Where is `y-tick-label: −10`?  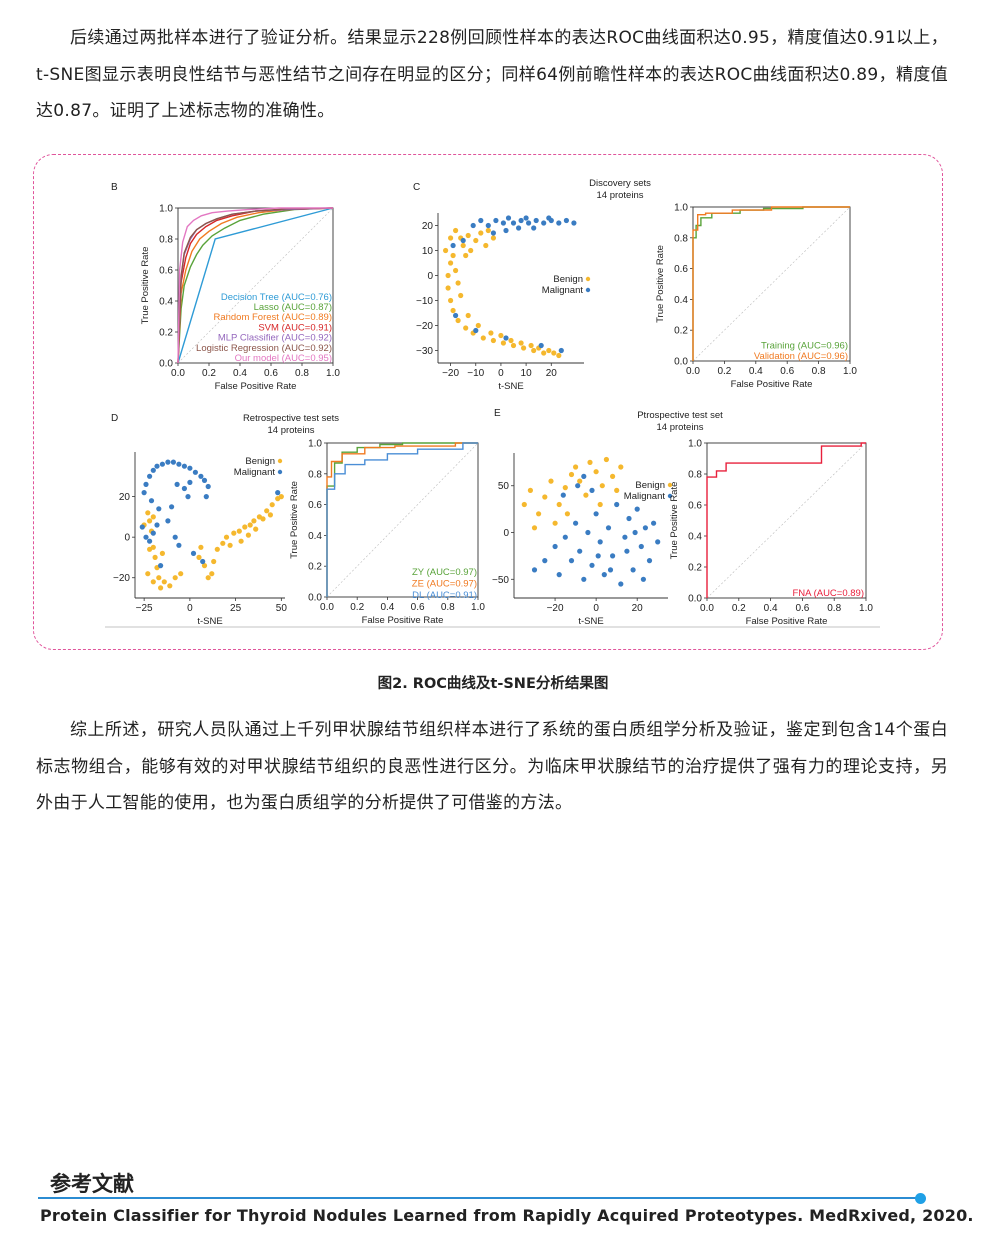
y-tick-label: −10 is located at coordinates (424, 301).